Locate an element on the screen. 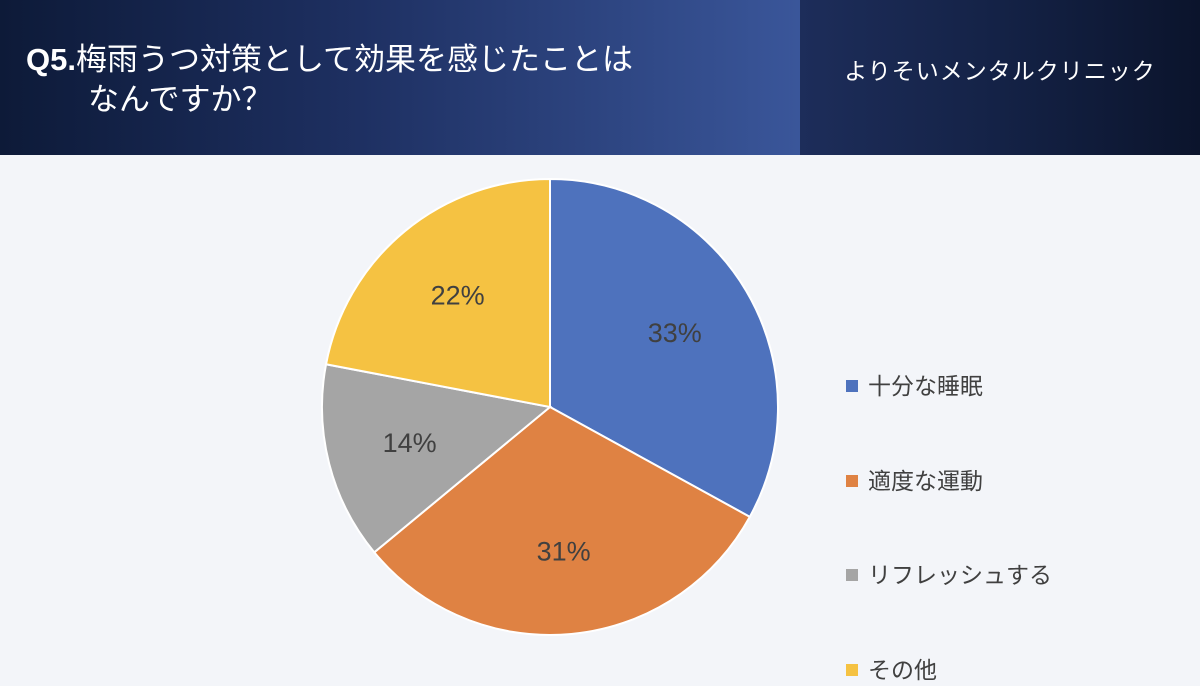 The image size is (1200, 686). legend-item-exercise: 適度な運動 is located at coordinates (914, 482).